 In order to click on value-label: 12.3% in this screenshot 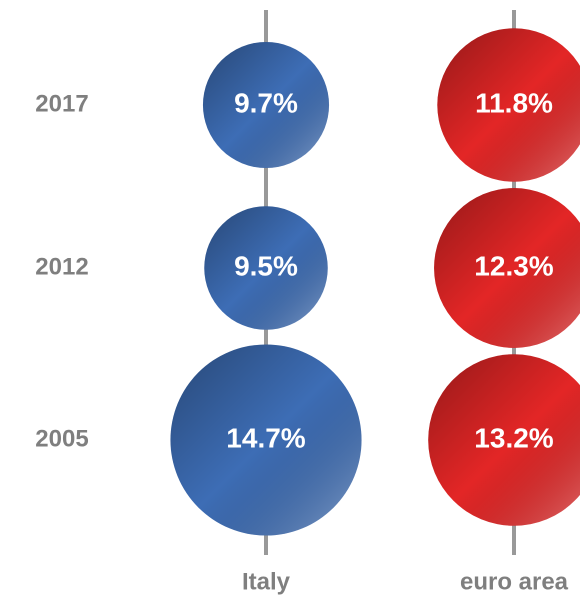, I will do `click(513, 265)`.